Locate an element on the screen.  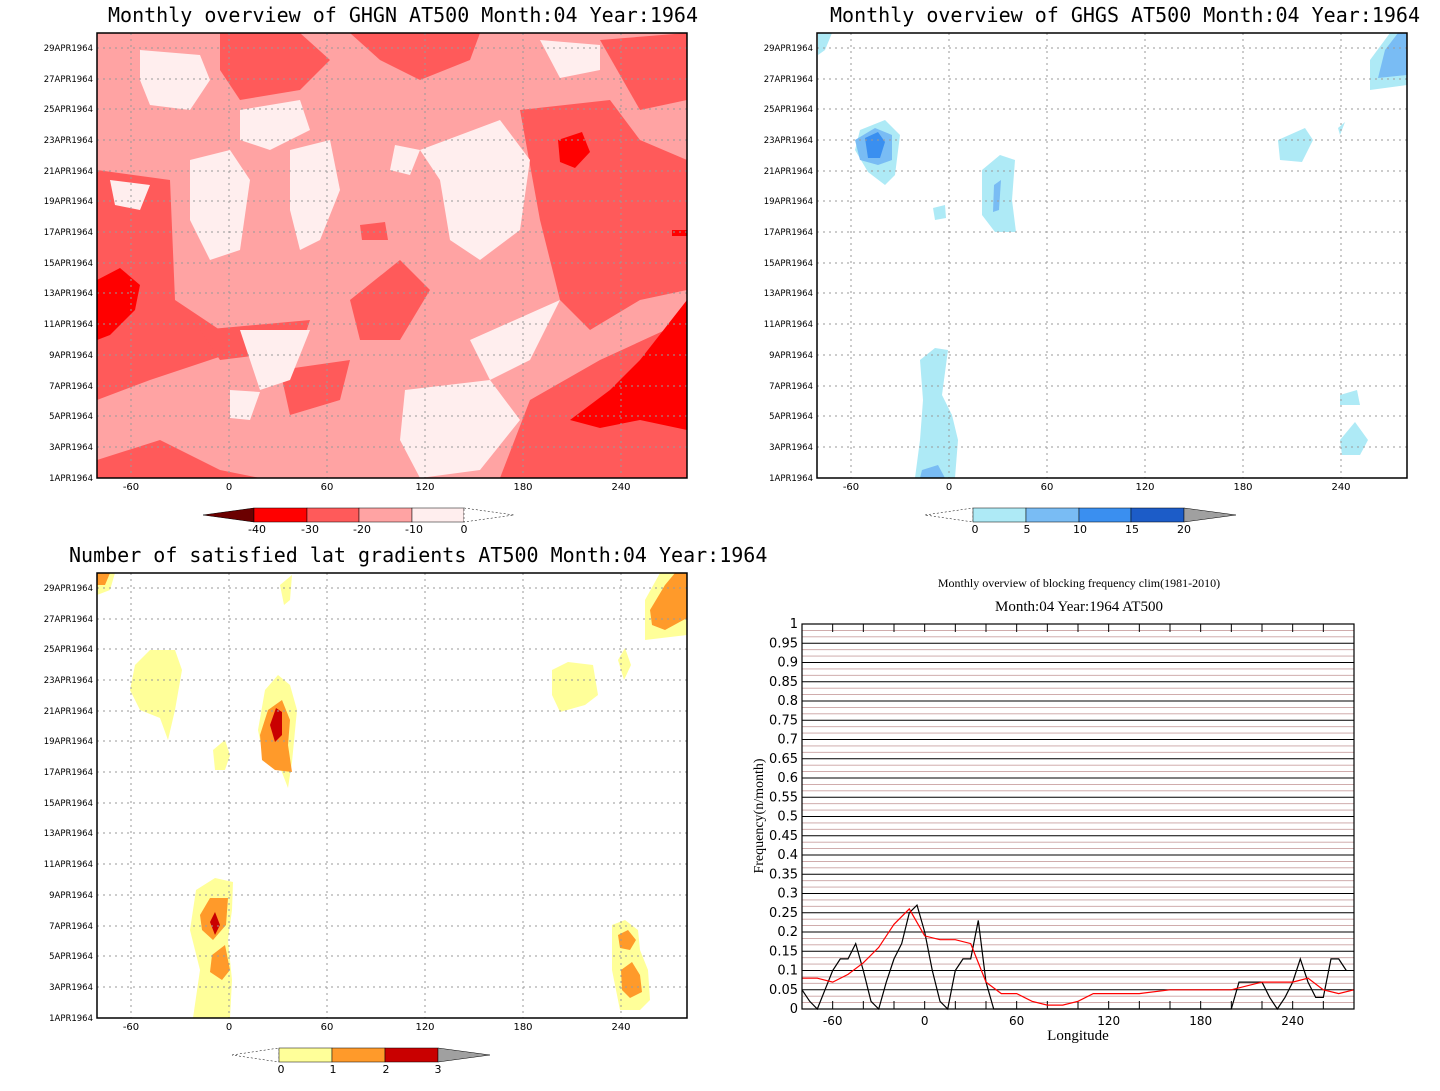
ghgs-x-axis: -60 0 60 120 180 240 is located at coordinates (1097, 487).